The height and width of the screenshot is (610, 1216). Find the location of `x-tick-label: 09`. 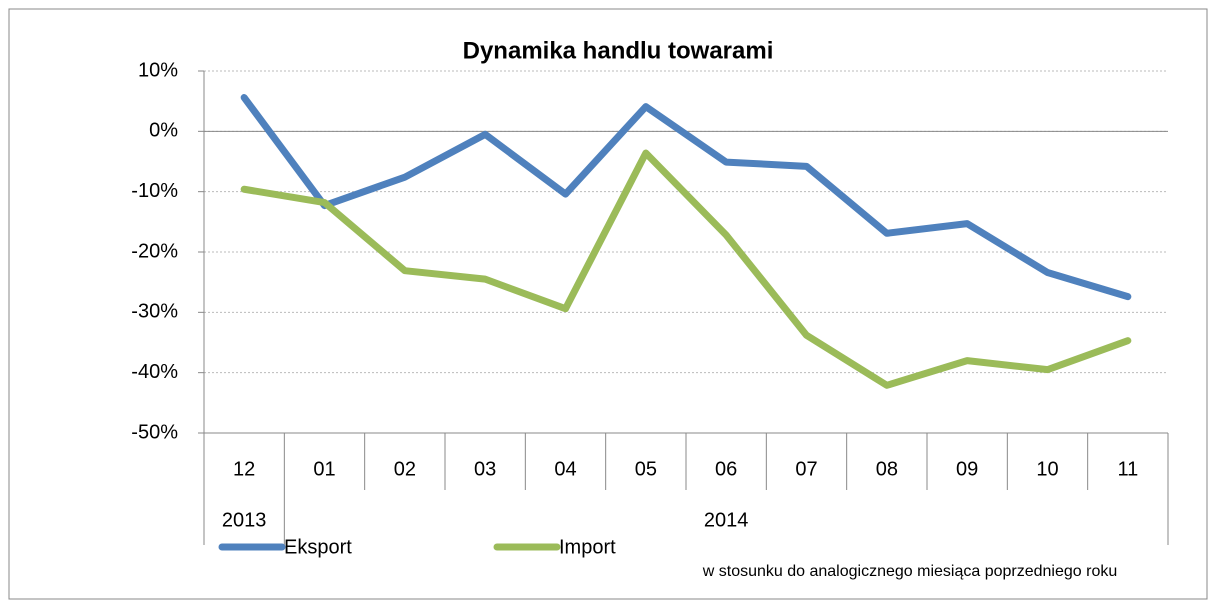

x-tick-label: 09 is located at coordinates (967, 469).